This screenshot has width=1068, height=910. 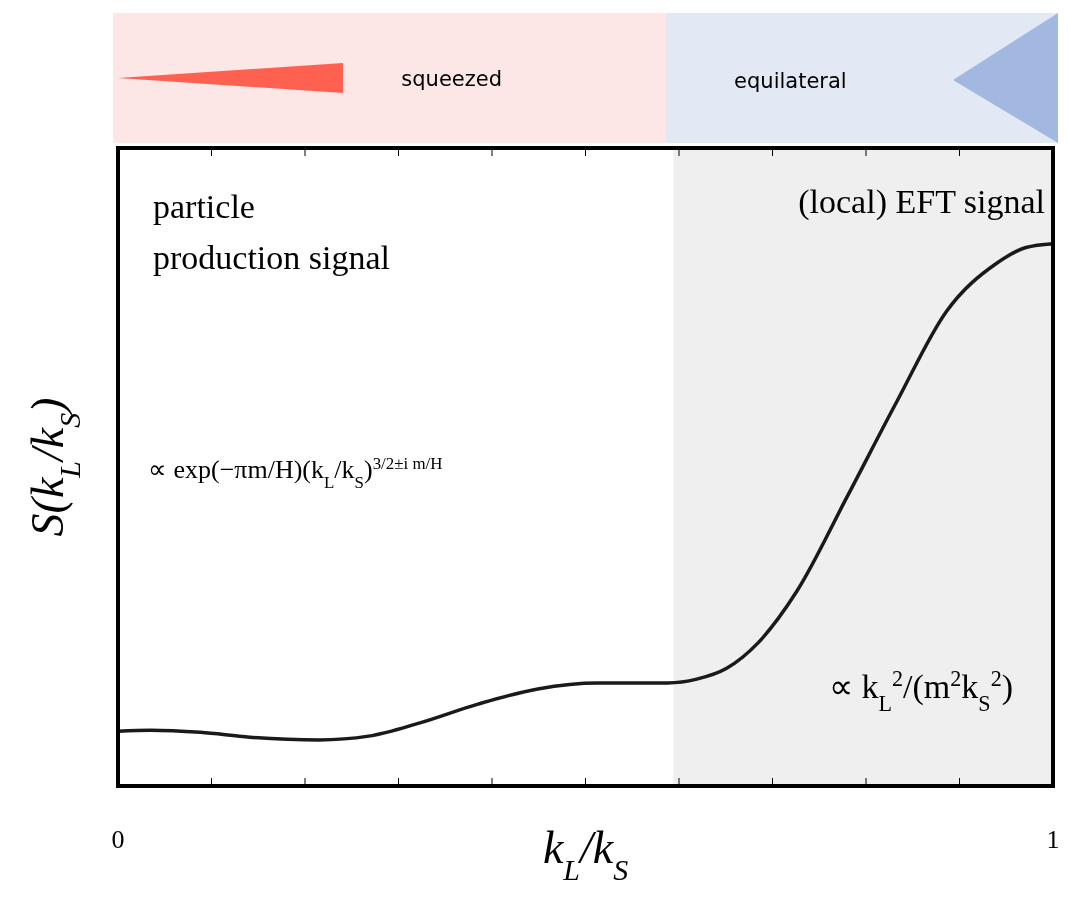 What do you see at coordinates (118, 839) in the screenshot?
I see `x-tick-label: 0` at bounding box center [118, 839].